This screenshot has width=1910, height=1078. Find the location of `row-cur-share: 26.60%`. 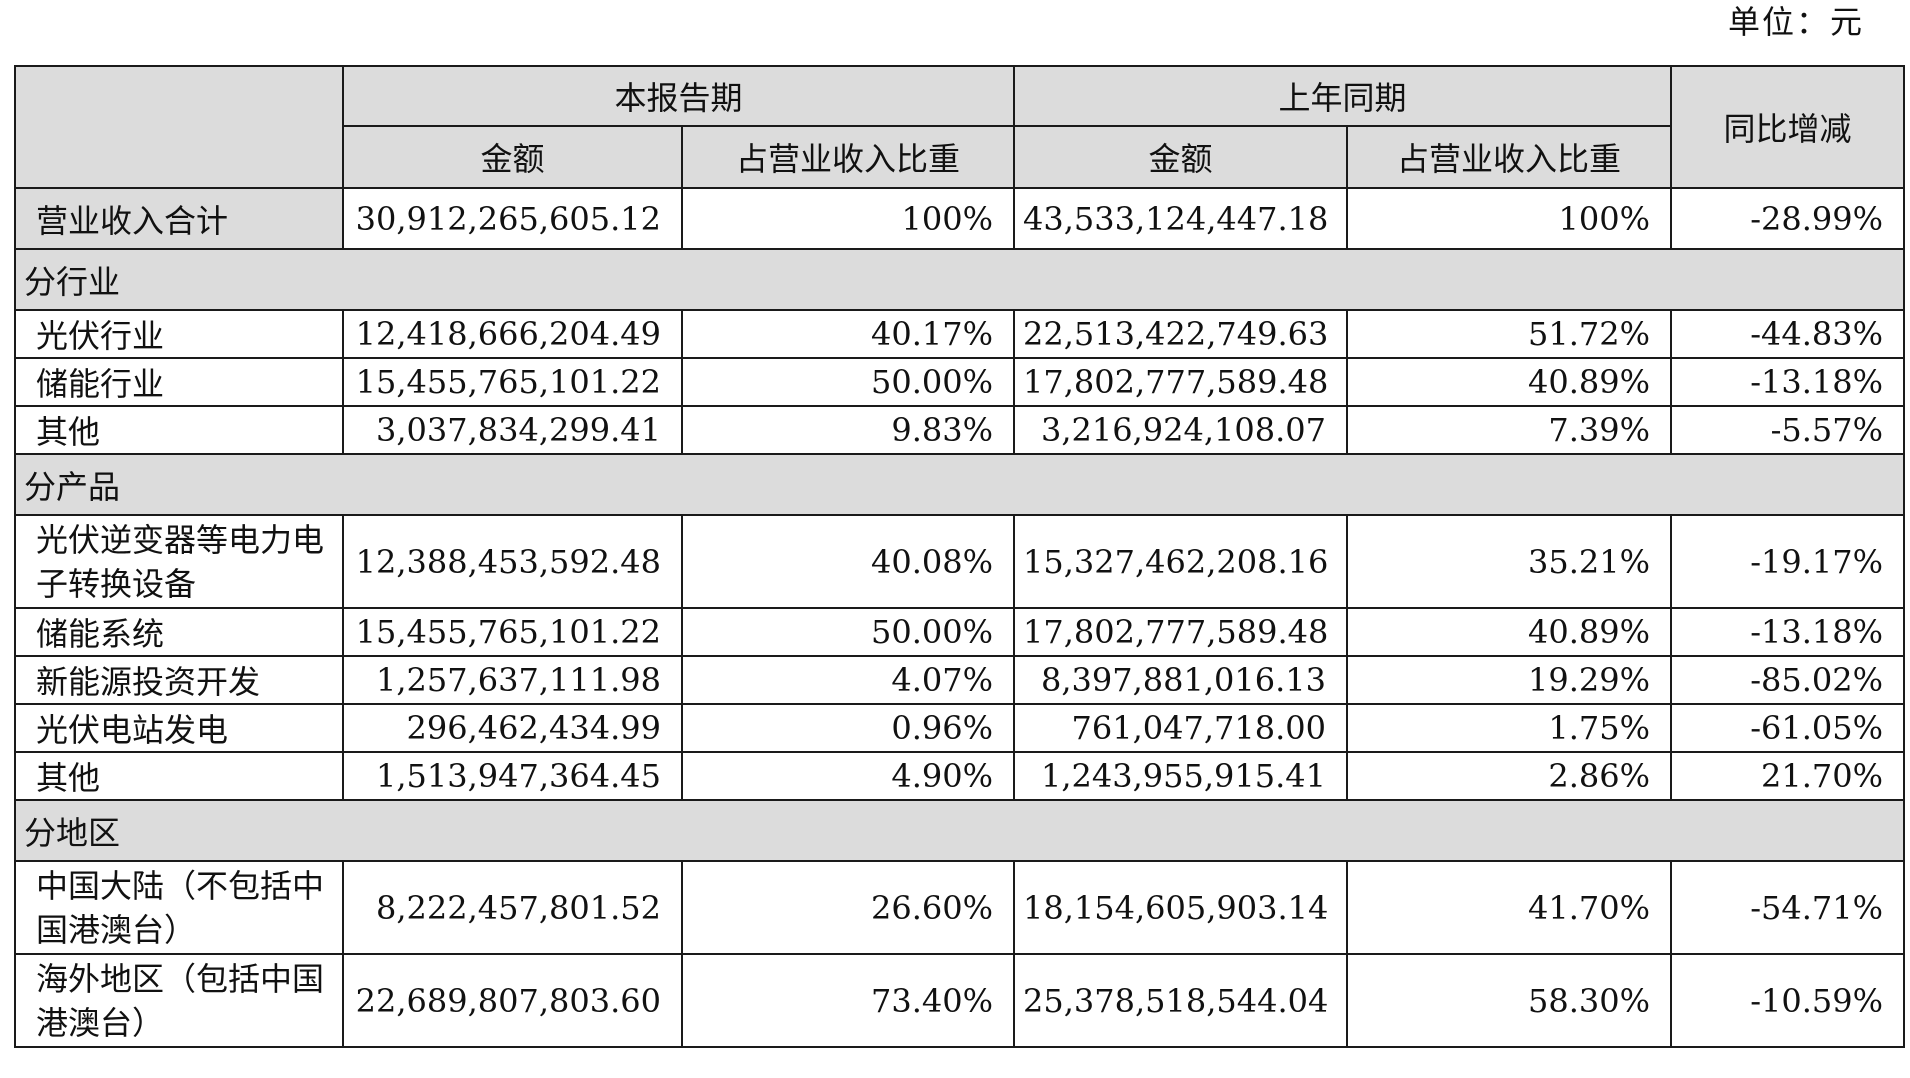

row-cur-share: 26.60% is located at coordinates (848, 907).